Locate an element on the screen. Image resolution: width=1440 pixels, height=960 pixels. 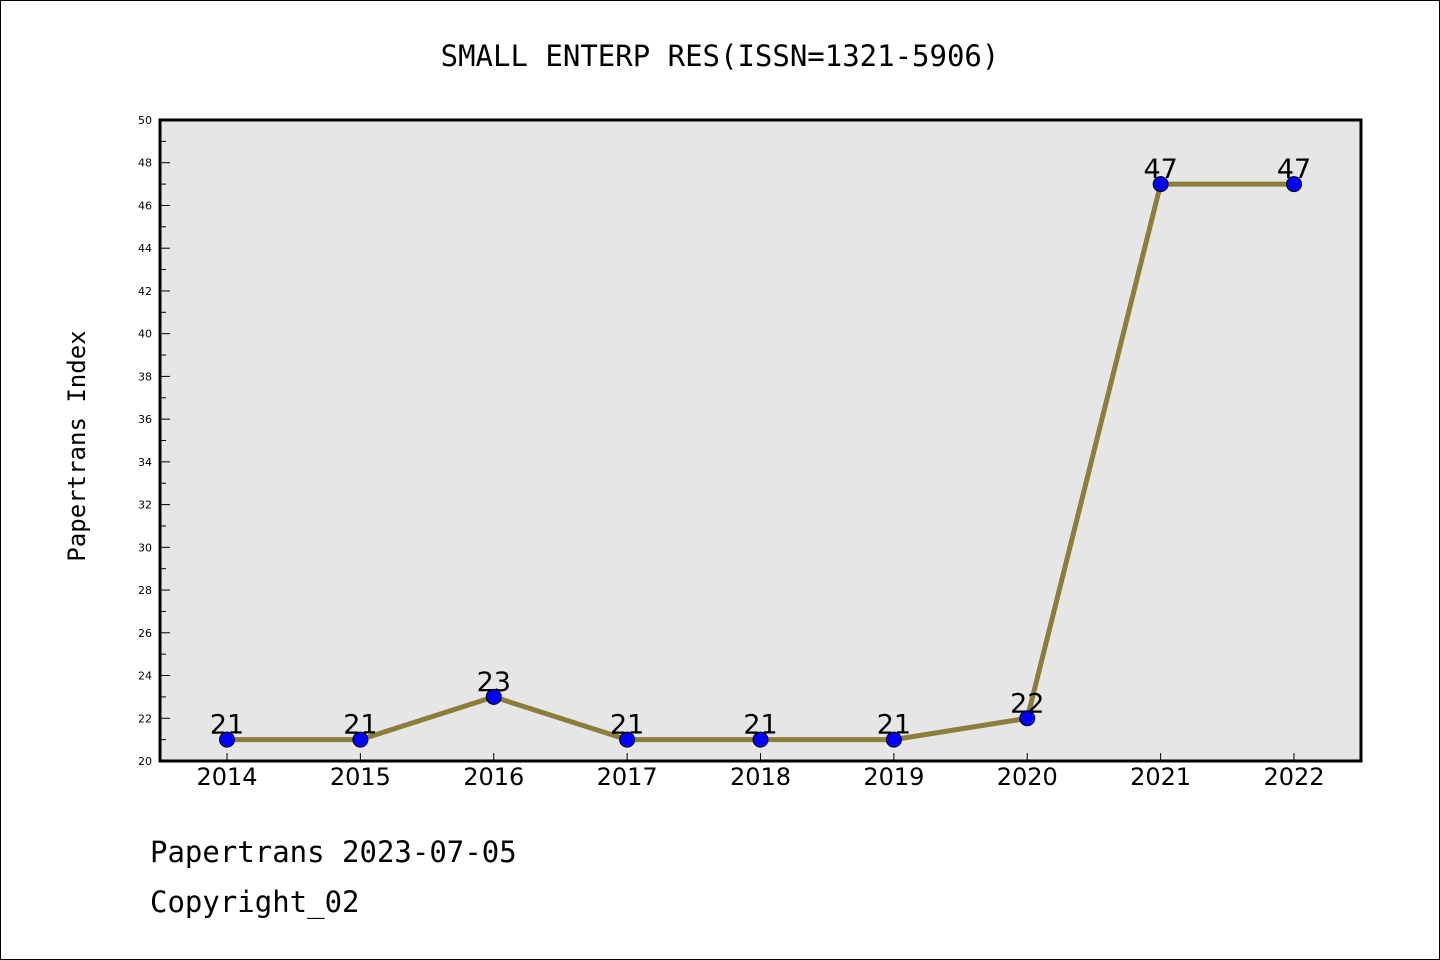
y-tick-label: 20 is located at coordinates (145, 761).